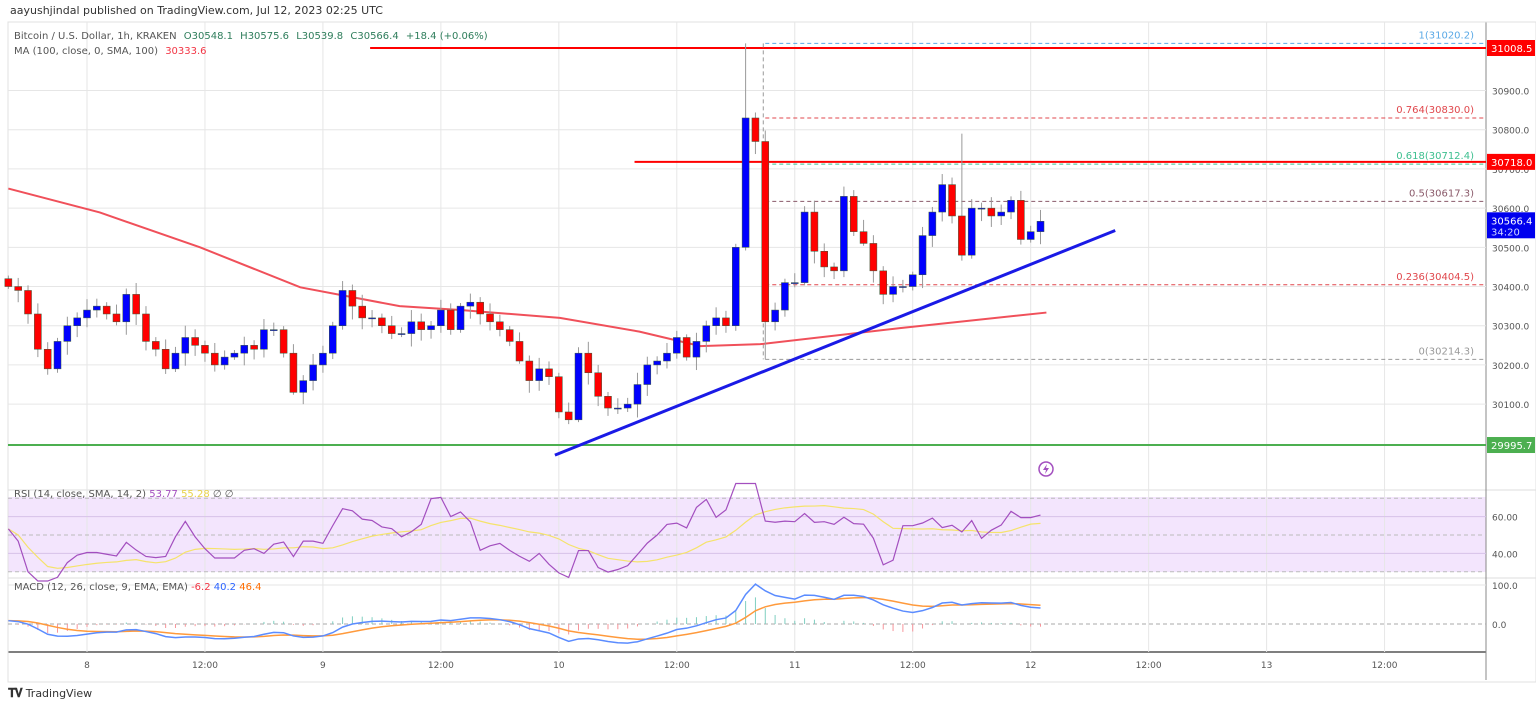 This screenshot has width=1536, height=707. What do you see at coordinates (229, 494) in the screenshot?
I see `rsi-na-2: ∅` at bounding box center [229, 494].